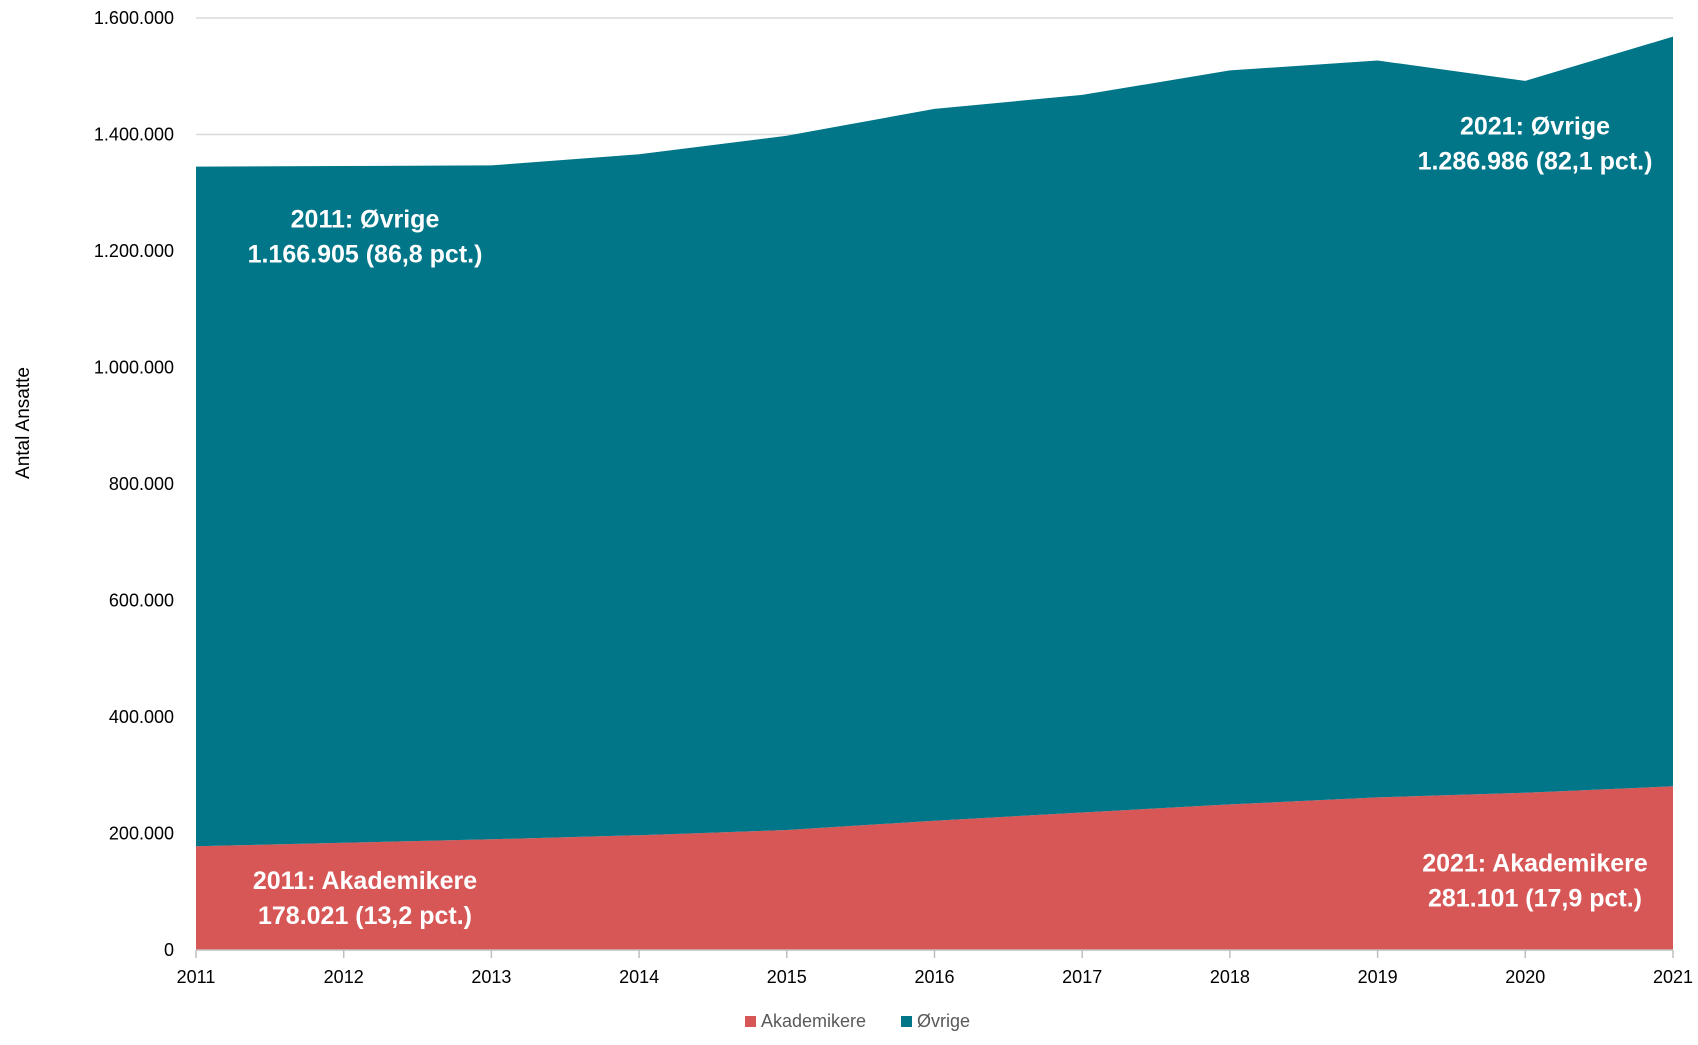 The height and width of the screenshot is (1045, 1698). Describe the element at coordinates (787, 977) in the screenshot. I see `x-tick-label: 2015` at that location.